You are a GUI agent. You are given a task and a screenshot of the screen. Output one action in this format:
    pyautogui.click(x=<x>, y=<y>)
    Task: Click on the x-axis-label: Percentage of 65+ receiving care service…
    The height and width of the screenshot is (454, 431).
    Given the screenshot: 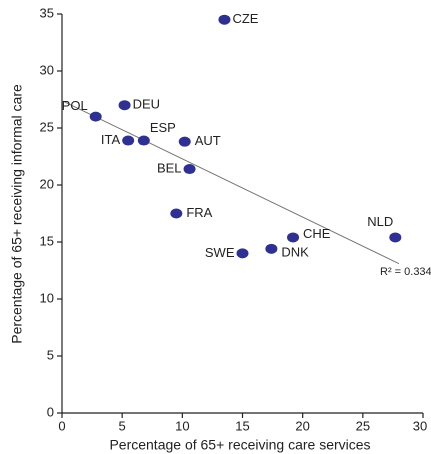 What is the action you would take?
    pyautogui.click(x=239, y=445)
    